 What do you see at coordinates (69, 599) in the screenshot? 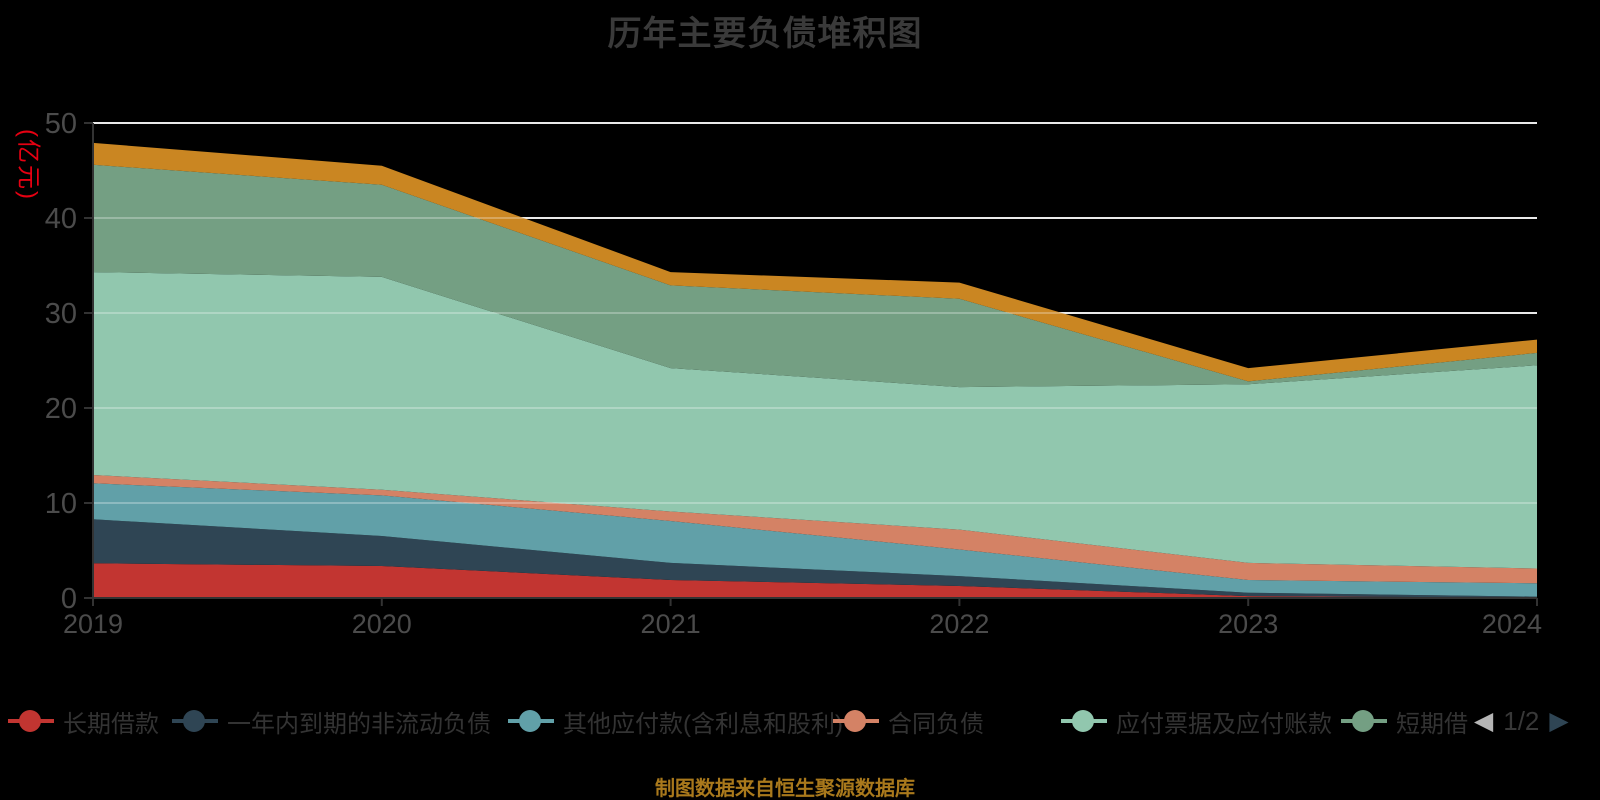
I see `y-tick-label: 0` at bounding box center [69, 599].